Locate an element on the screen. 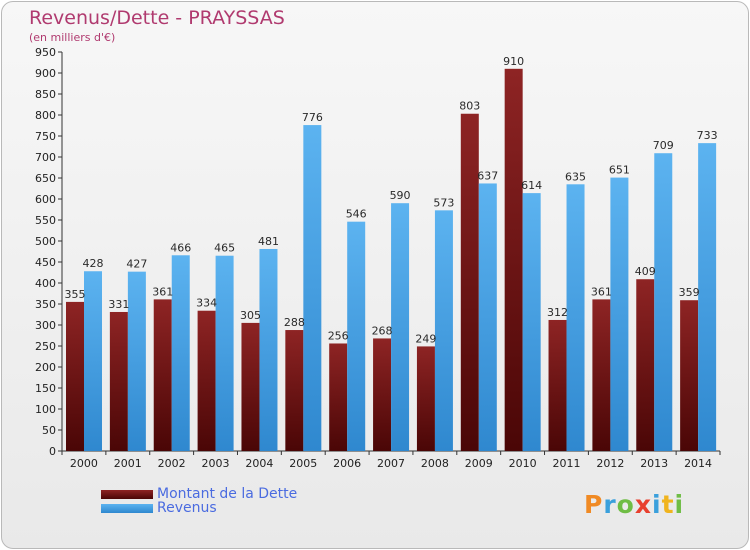  value-label-revenus: 546 is located at coordinates (356, 214).